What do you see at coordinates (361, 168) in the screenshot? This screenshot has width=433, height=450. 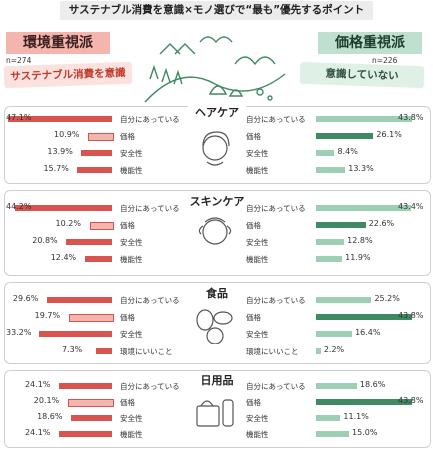 I see `right-value-label: 13.3%` at bounding box center [361, 168].